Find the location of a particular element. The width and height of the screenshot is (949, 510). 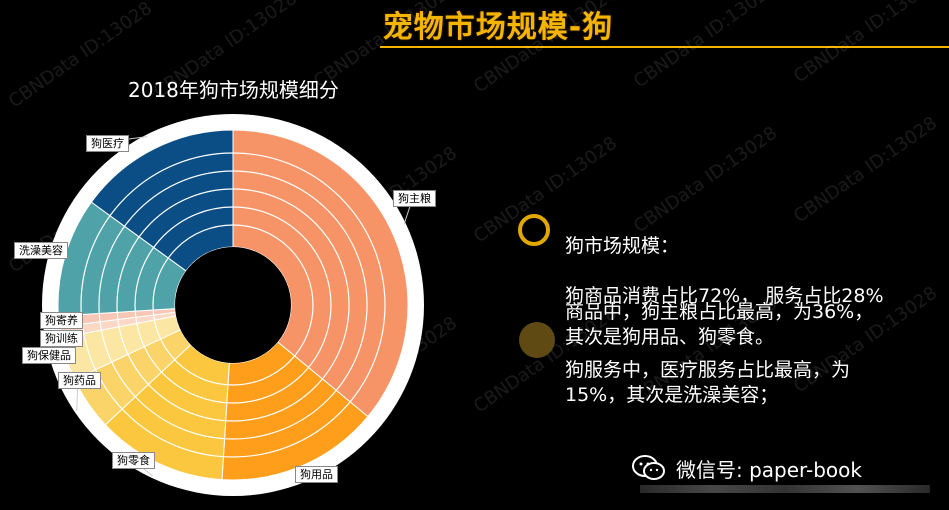

slice-label: 狗药品 is located at coordinates (79, 380).